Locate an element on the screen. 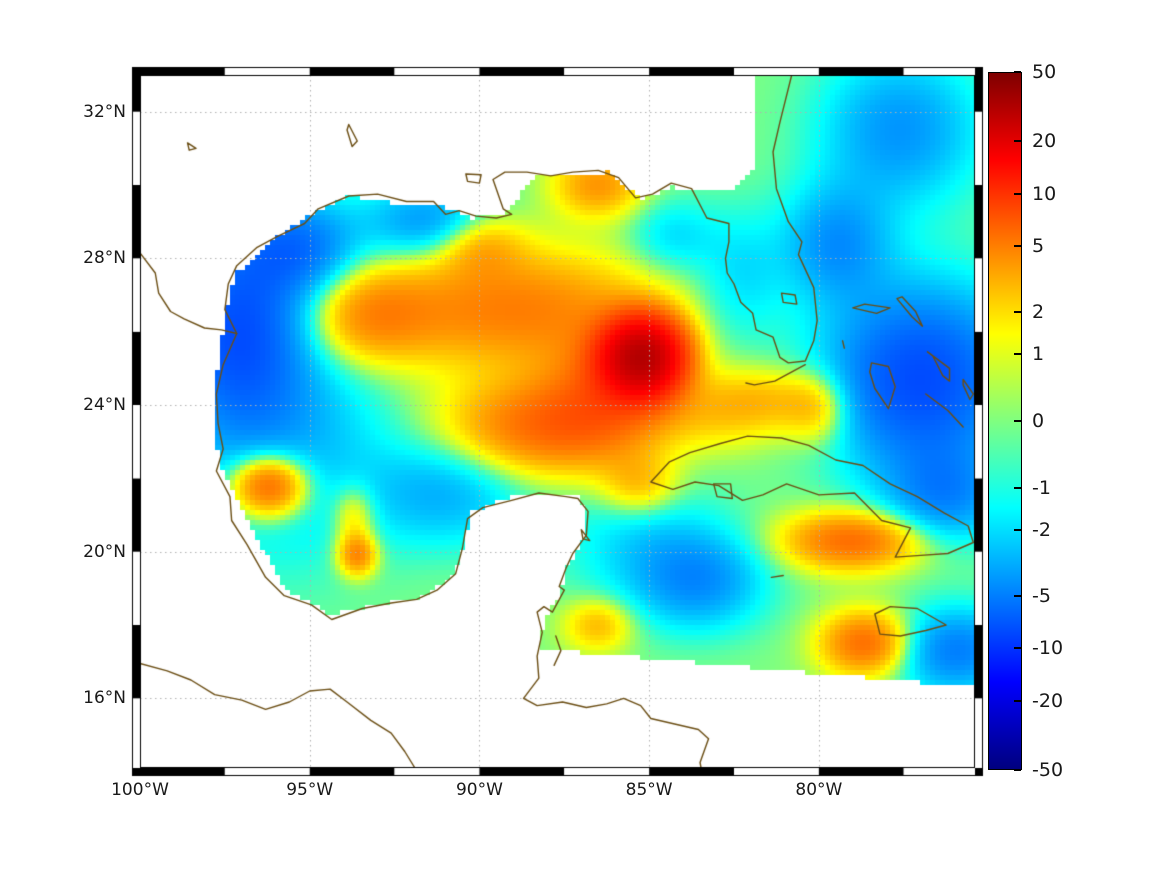  x-tick-label: 95°W is located at coordinates (310, 790).